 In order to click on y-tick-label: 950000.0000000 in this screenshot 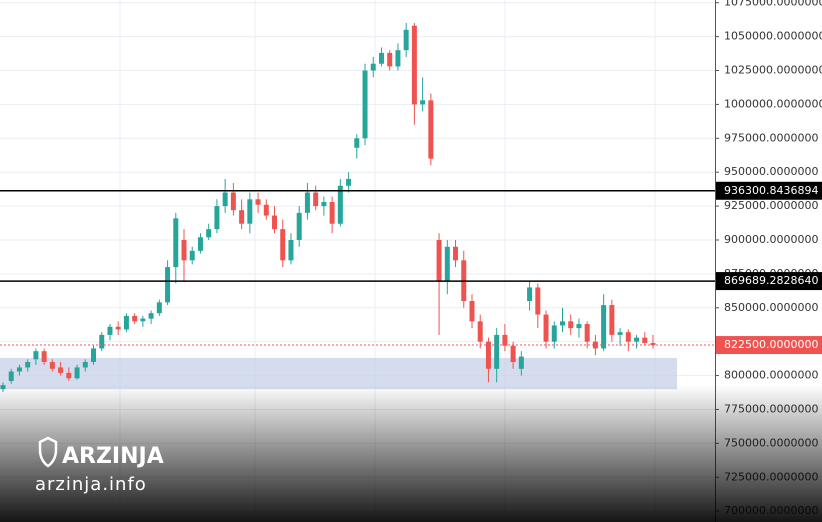, I will do `click(771, 171)`.